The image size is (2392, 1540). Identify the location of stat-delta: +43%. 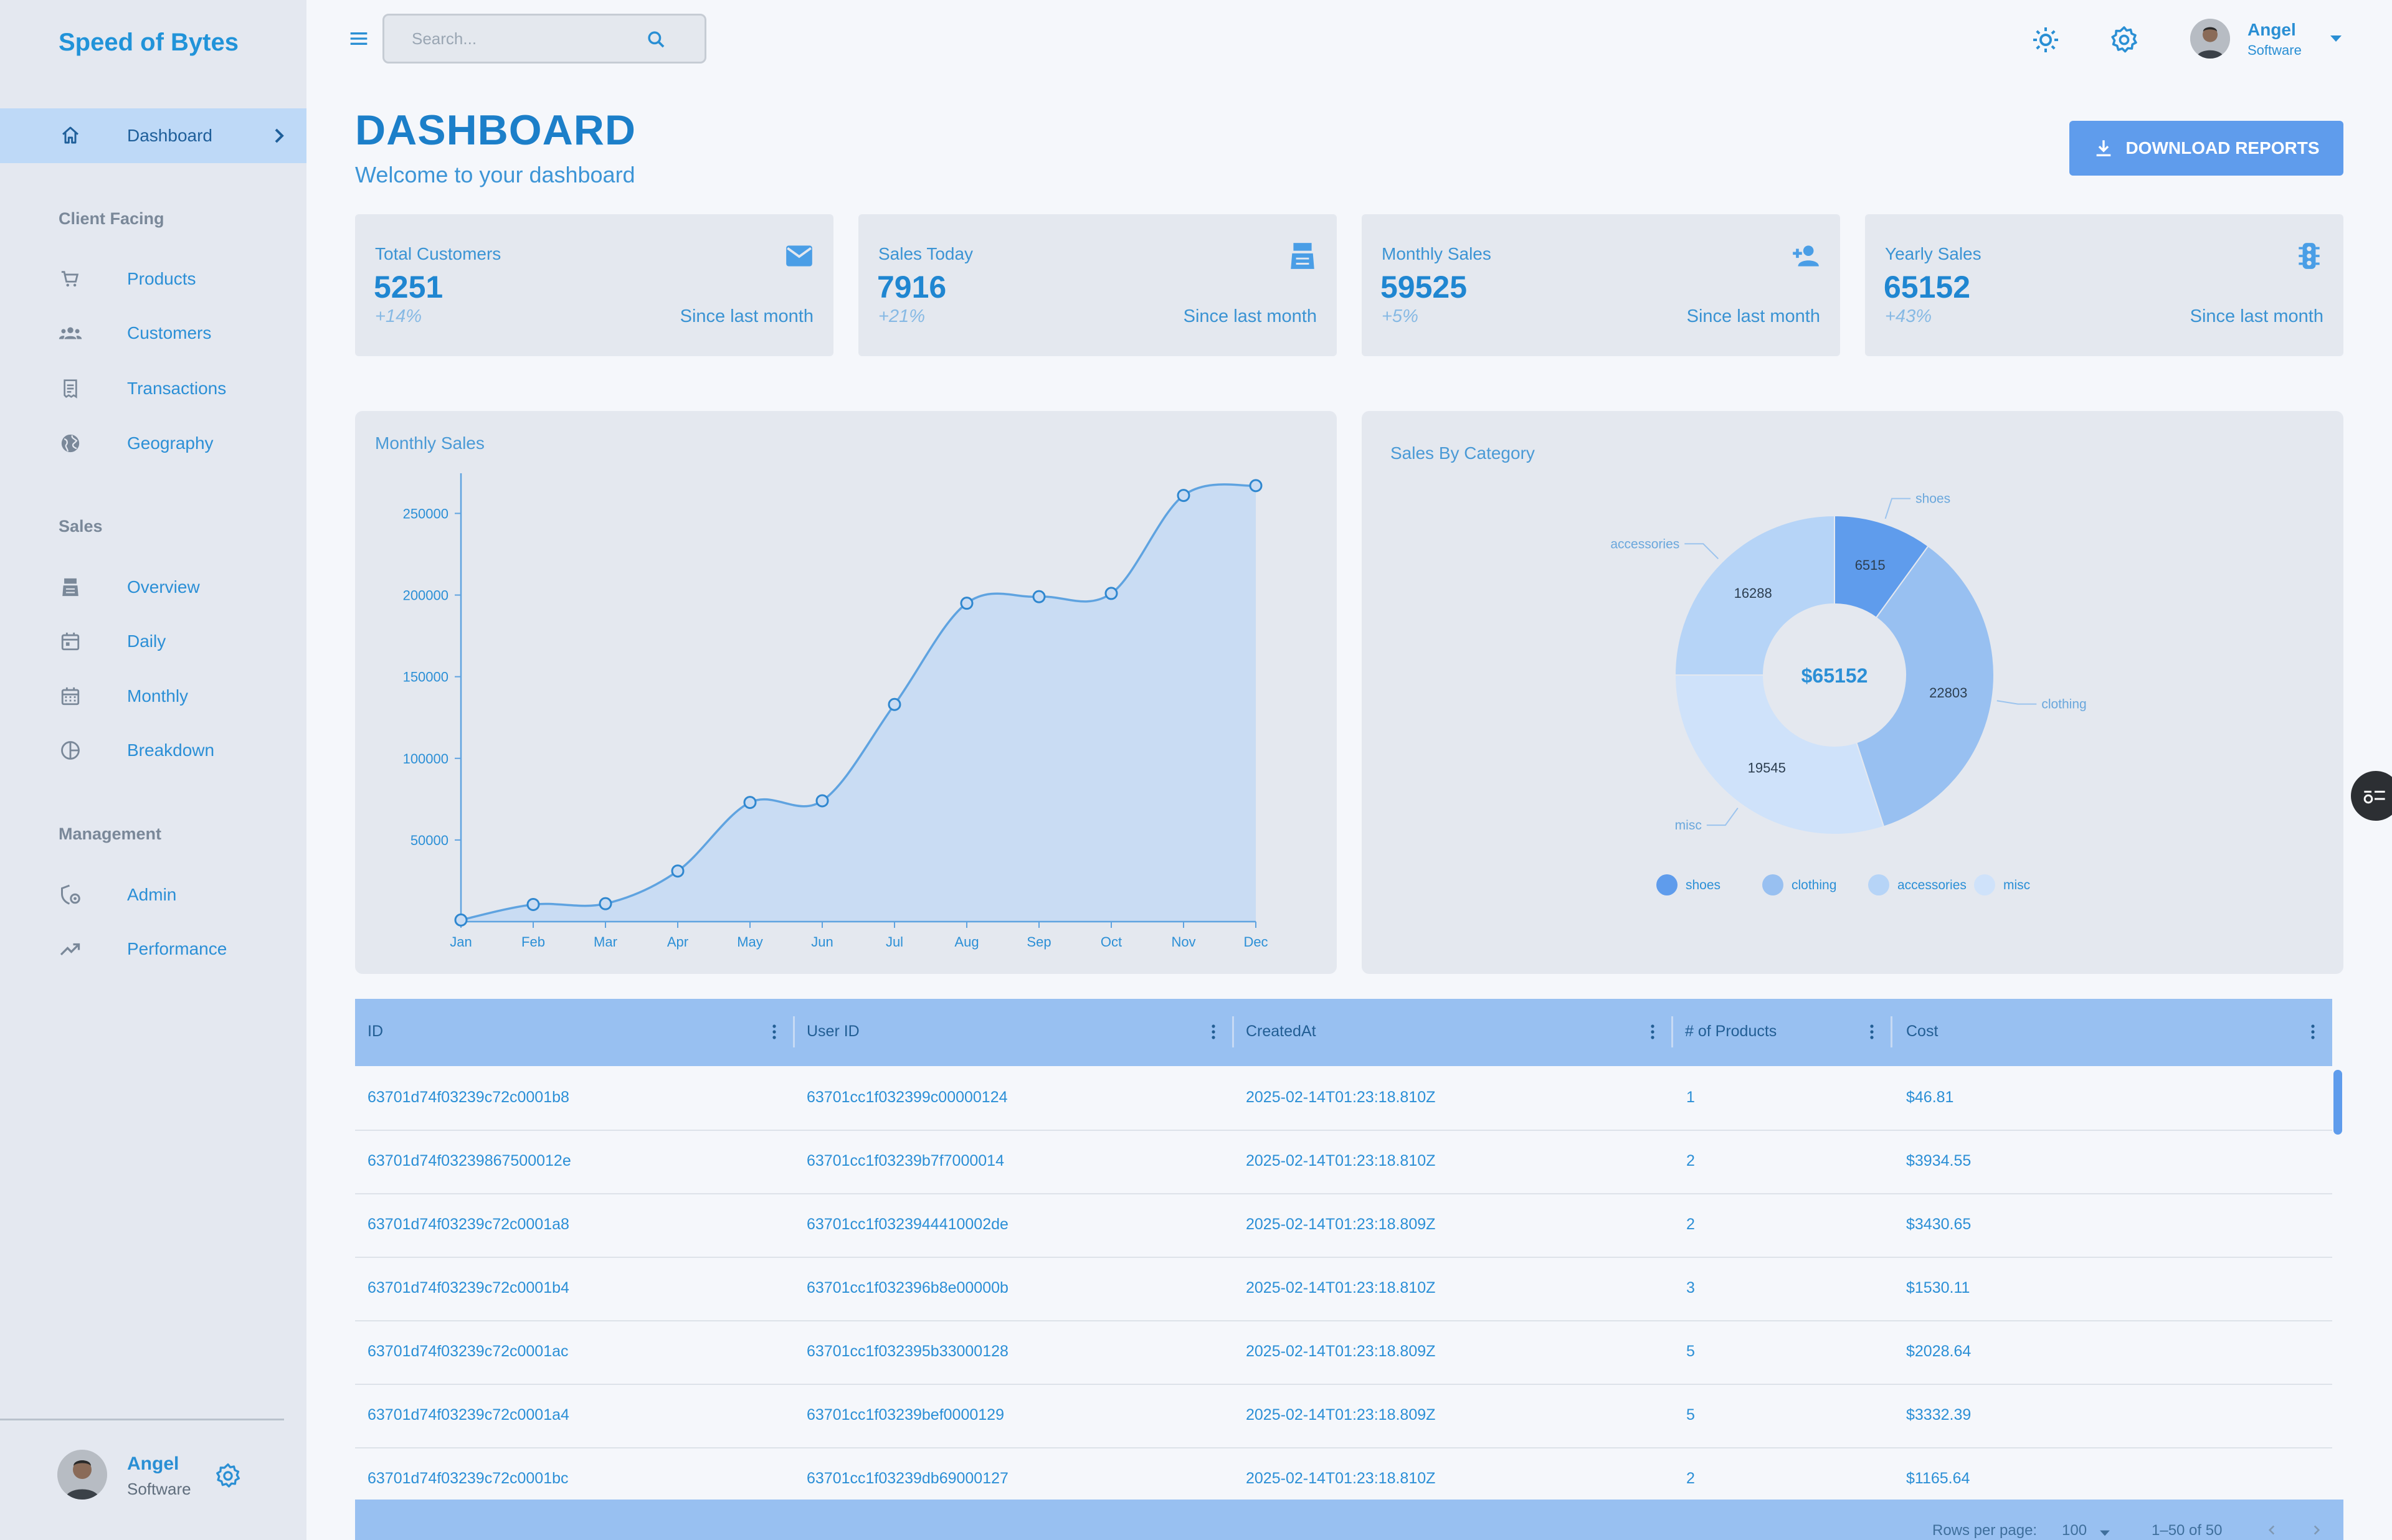
(1908, 316).